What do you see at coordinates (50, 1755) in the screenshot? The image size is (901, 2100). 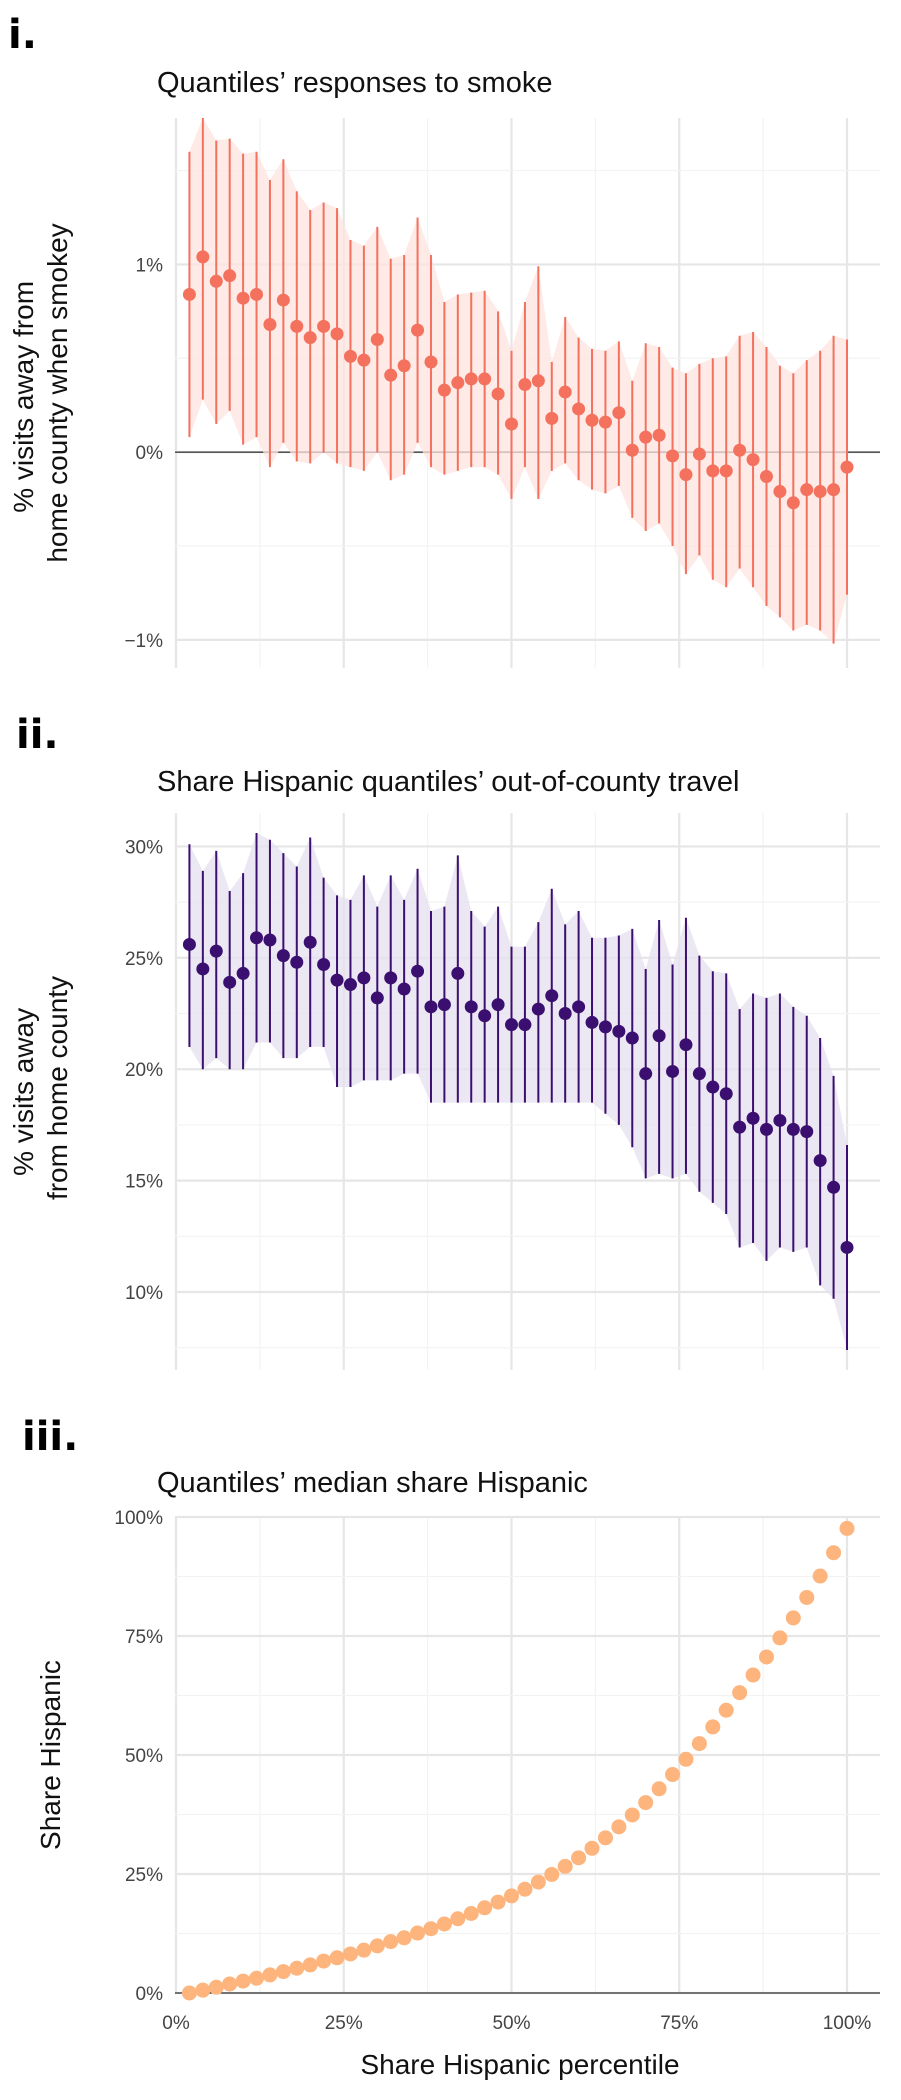 I see `panel-iii-y-axis-title-line-1: Share Hispanic` at bounding box center [50, 1755].